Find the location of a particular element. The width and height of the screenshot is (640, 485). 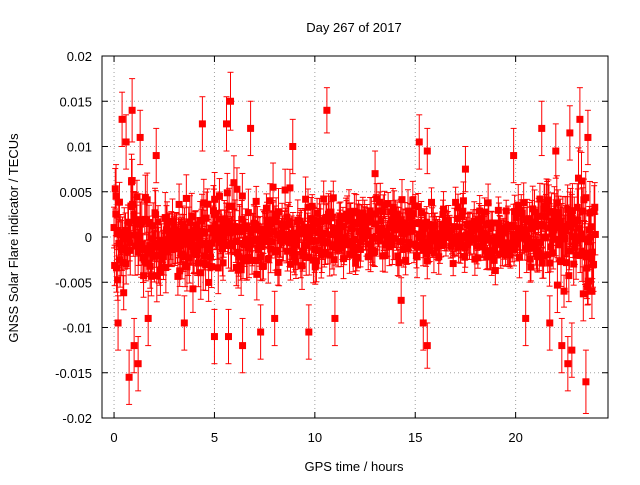

x-tick-label: 0 is located at coordinates (113, 437).